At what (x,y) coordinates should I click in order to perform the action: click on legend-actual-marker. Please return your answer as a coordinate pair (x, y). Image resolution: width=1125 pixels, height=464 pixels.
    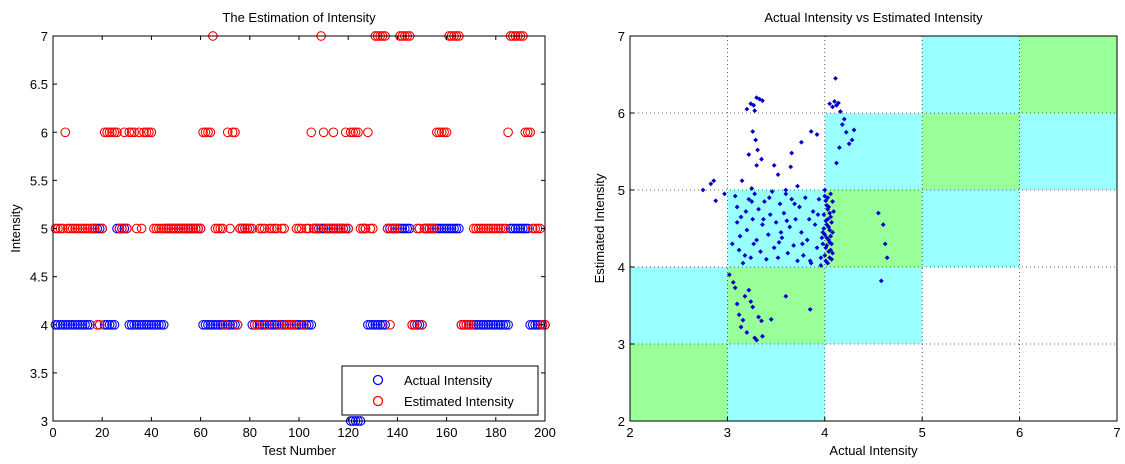
    Looking at the image, I should click on (378, 380).